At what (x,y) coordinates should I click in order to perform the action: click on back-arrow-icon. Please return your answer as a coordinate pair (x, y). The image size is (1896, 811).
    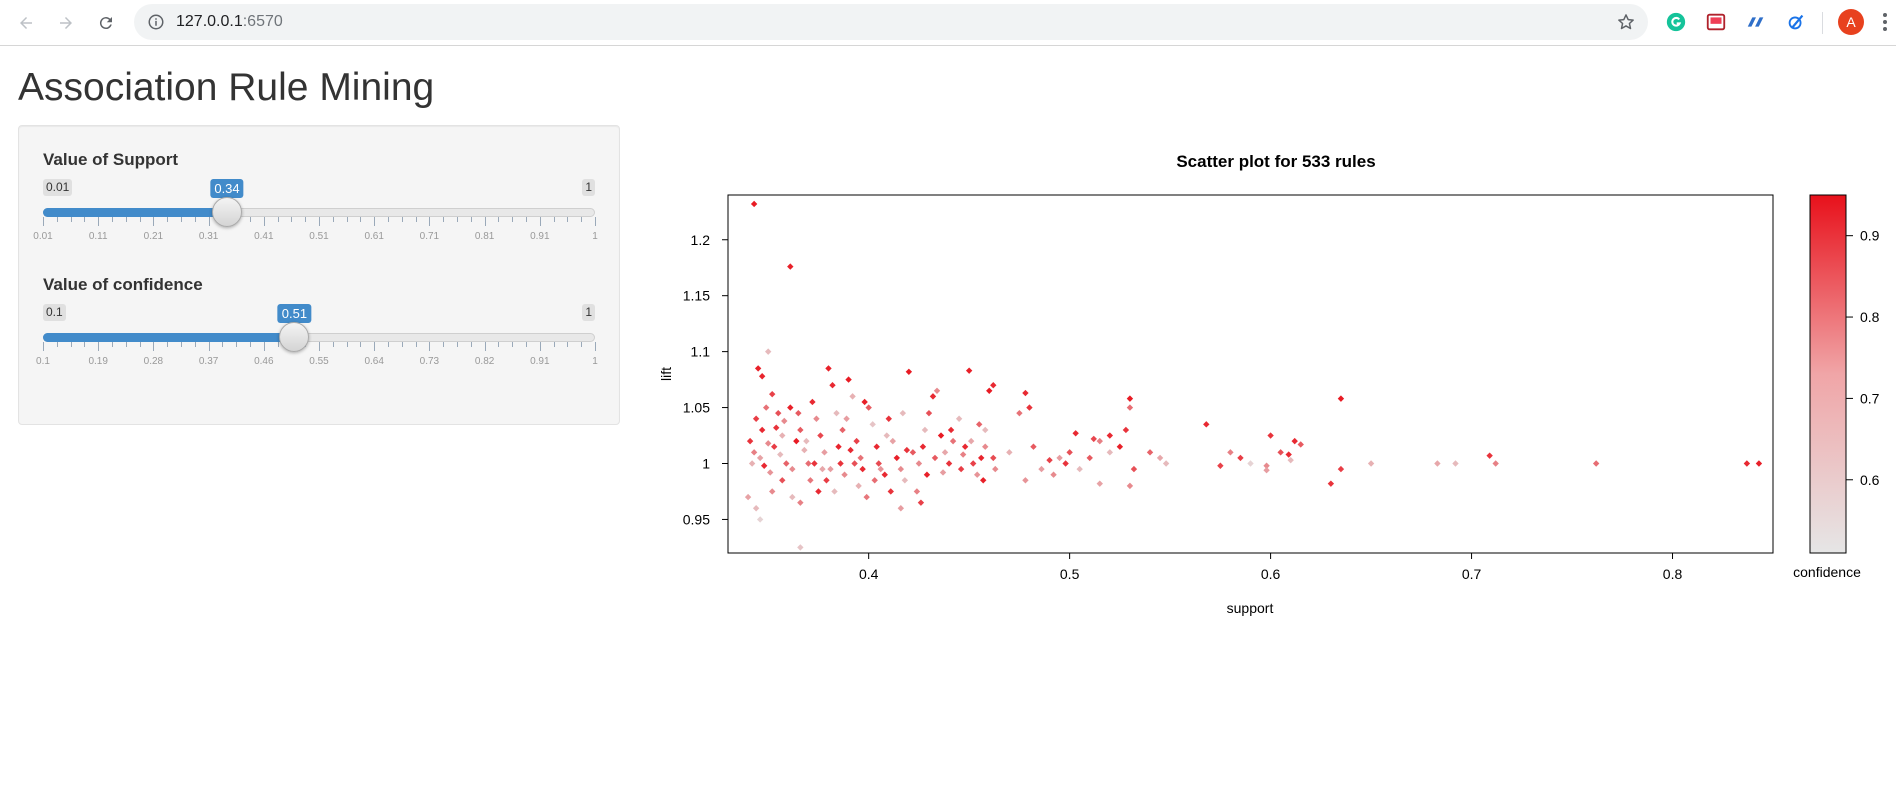
    Looking at the image, I should click on (26, 23).